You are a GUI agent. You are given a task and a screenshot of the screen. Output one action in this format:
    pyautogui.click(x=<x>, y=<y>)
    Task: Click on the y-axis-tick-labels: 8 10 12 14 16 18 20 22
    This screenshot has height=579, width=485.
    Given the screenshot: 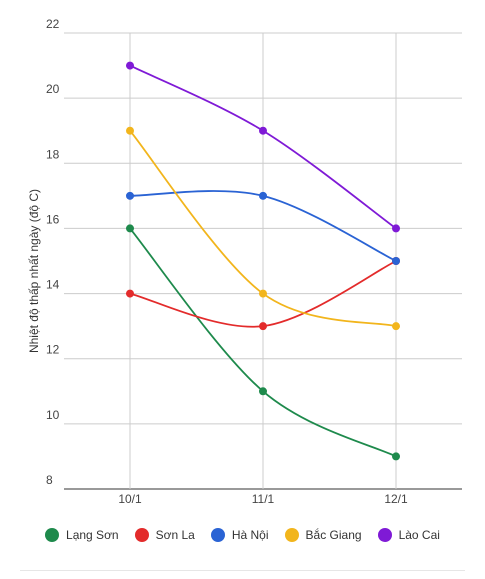 What is the action you would take?
    pyautogui.click(x=53, y=252)
    